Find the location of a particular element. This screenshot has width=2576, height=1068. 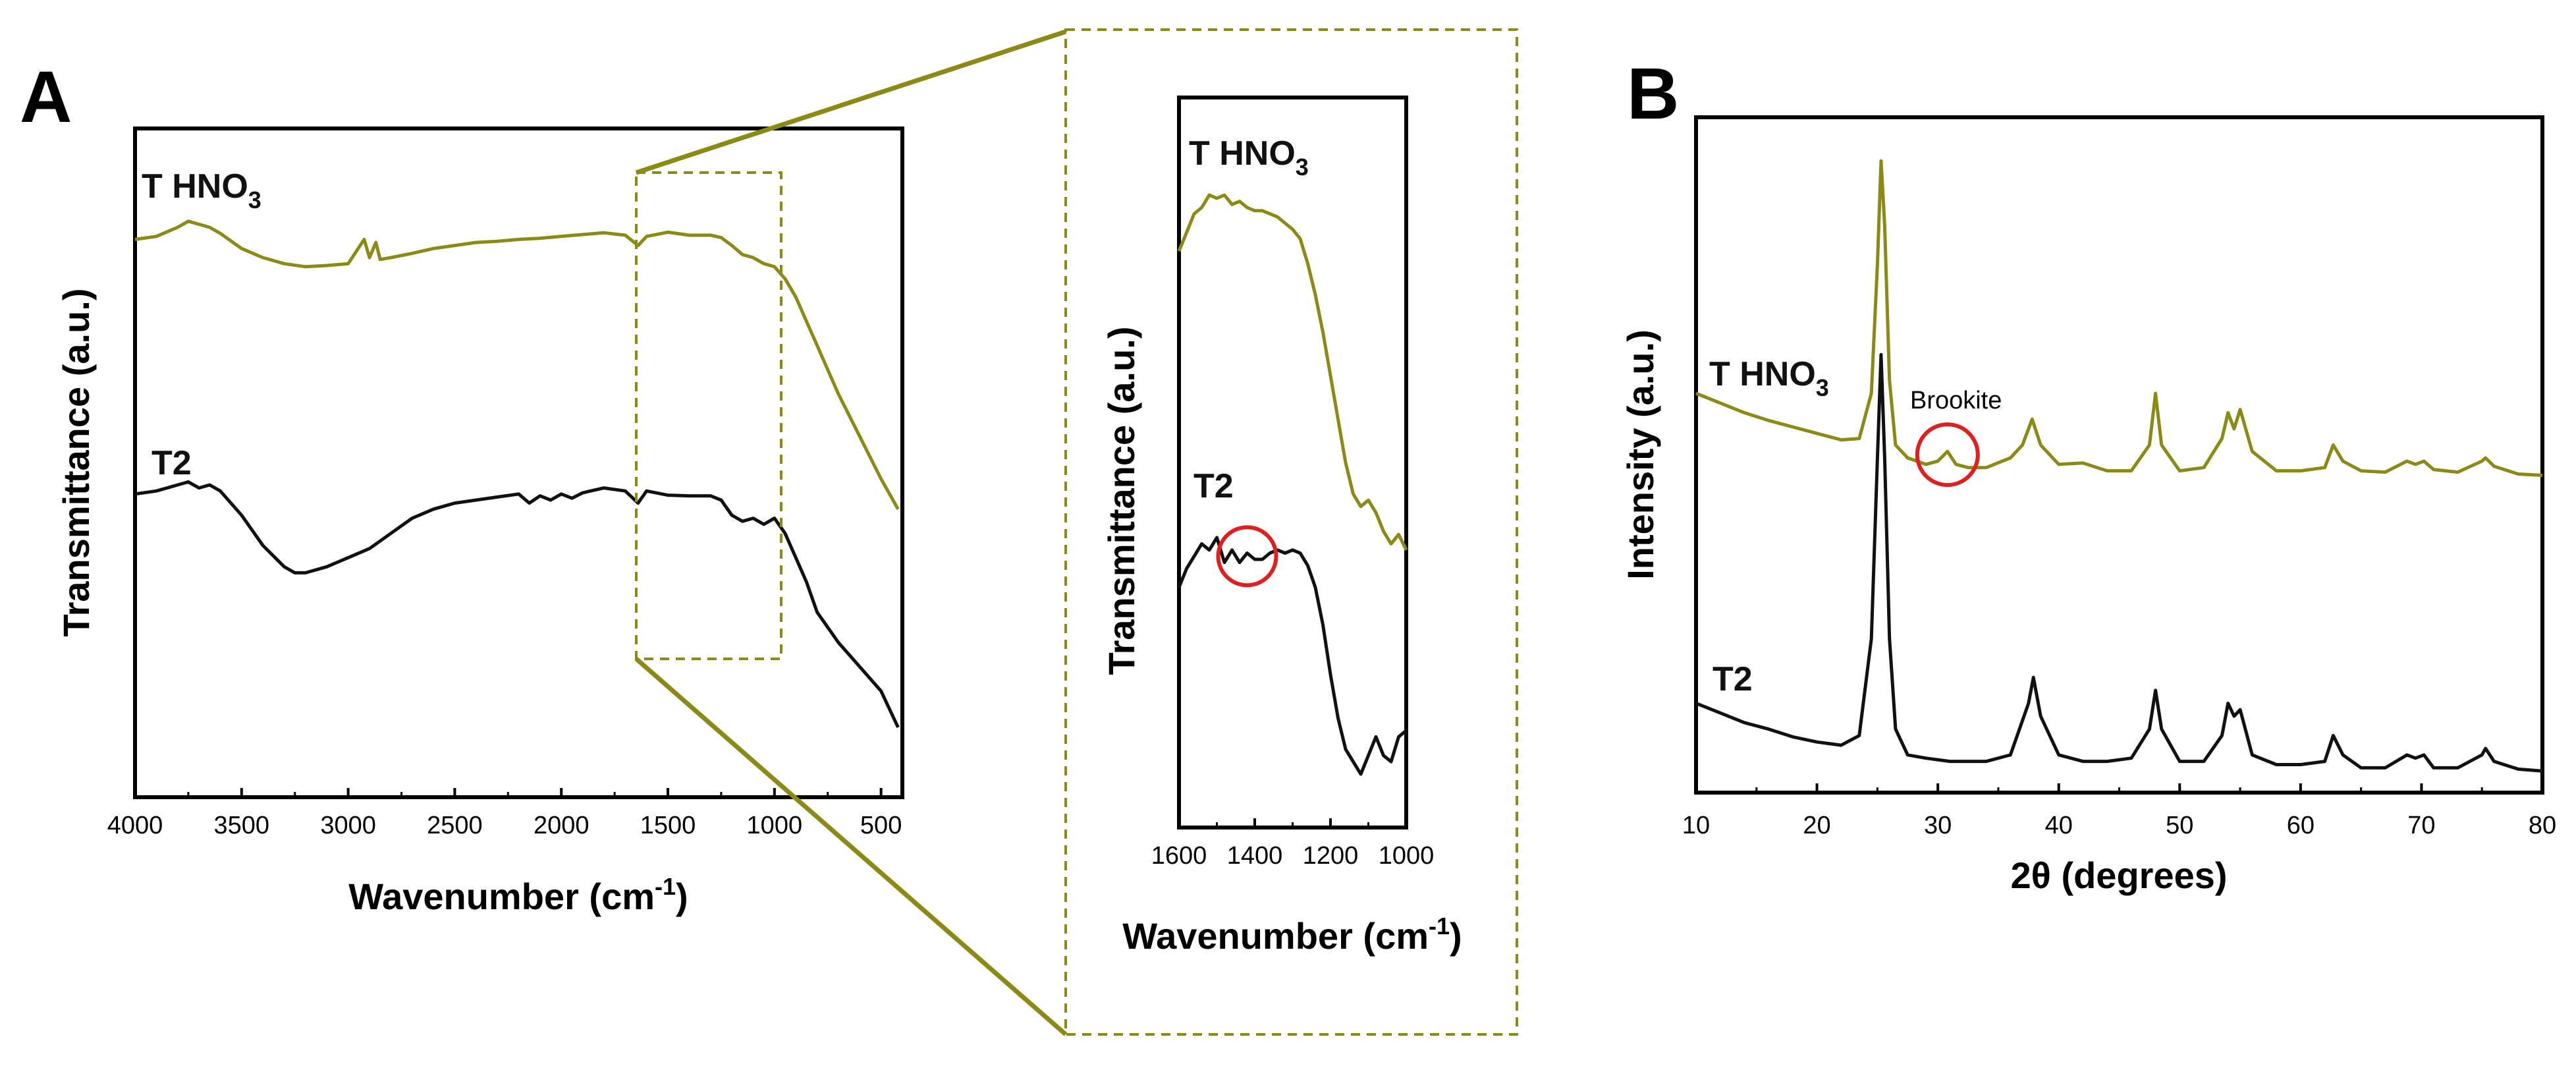

panel-b-y-axis-title: Intensity (a.u.) is located at coordinates (1640, 454).